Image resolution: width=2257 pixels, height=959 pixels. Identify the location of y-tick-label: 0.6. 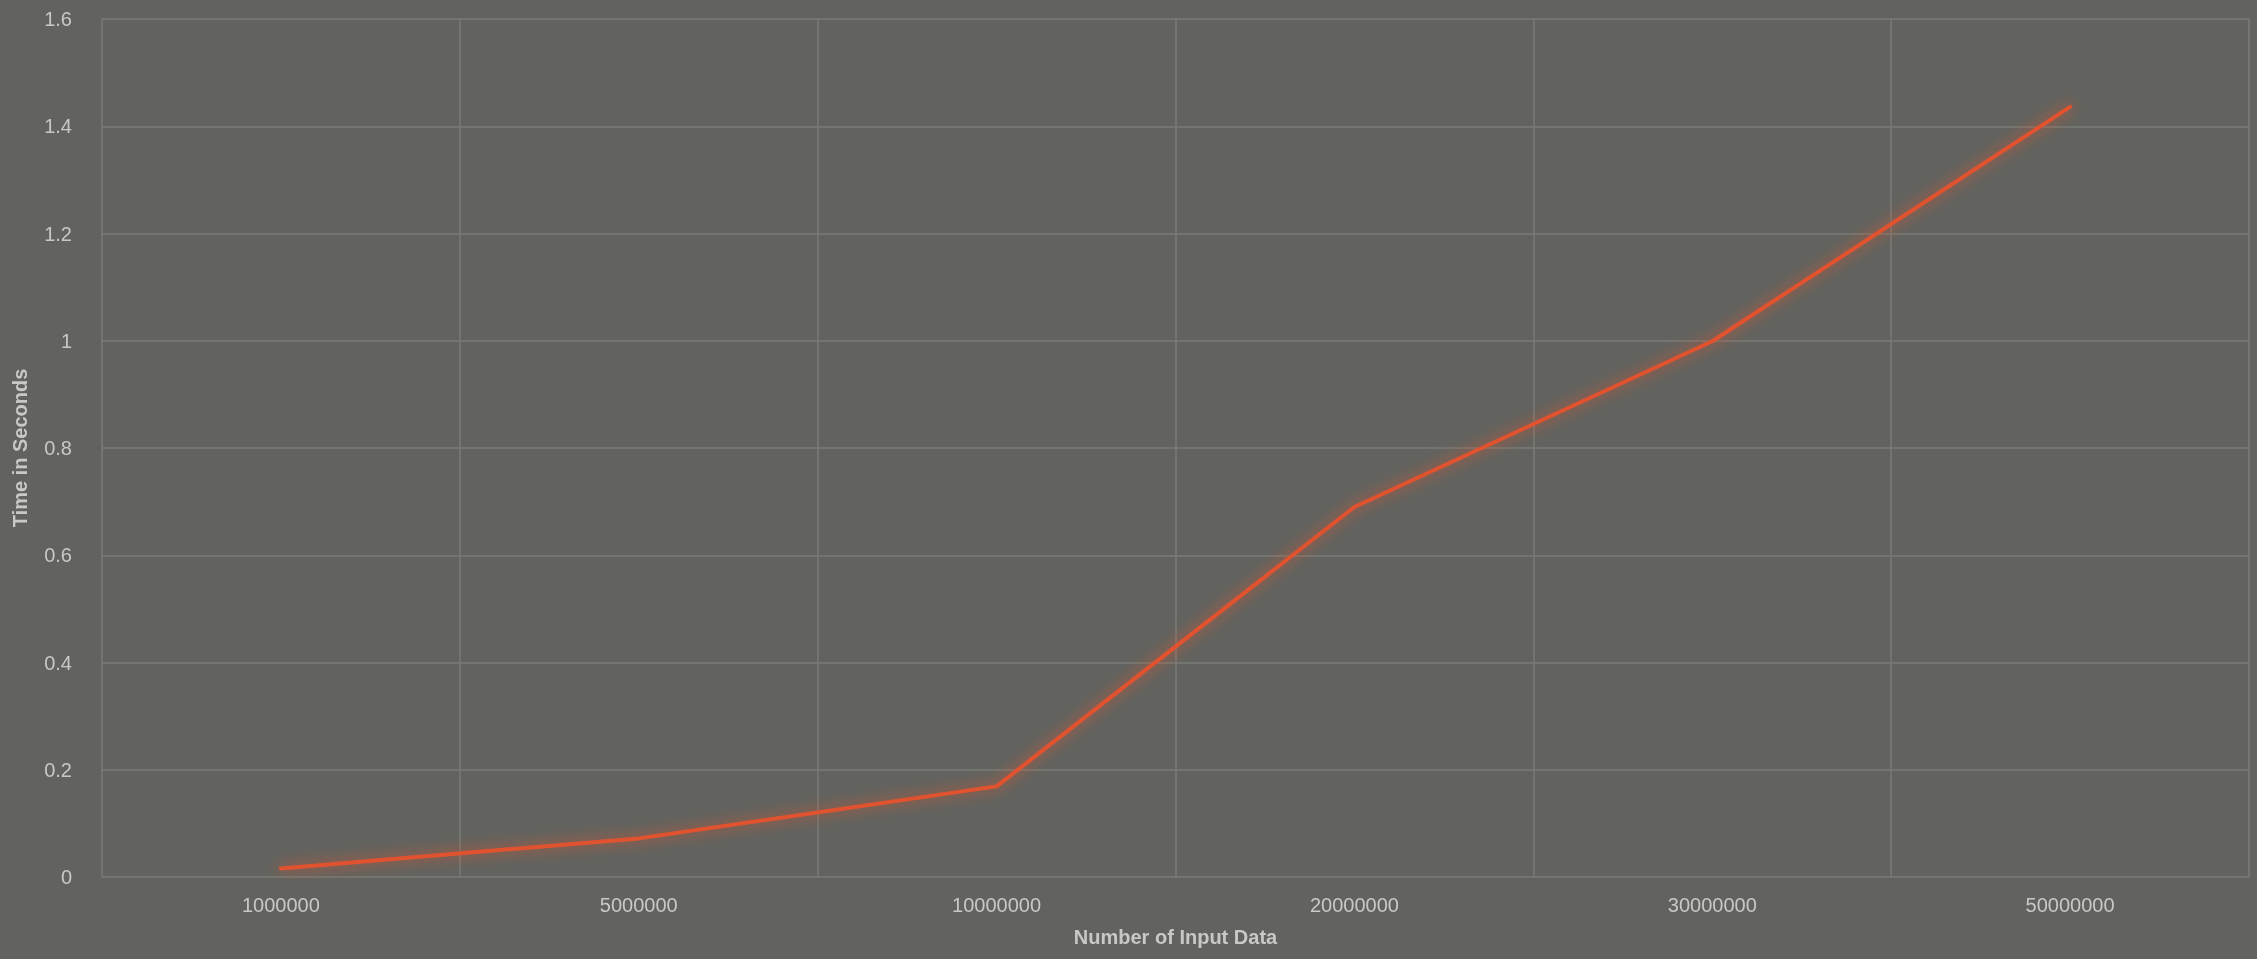
(58, 555).